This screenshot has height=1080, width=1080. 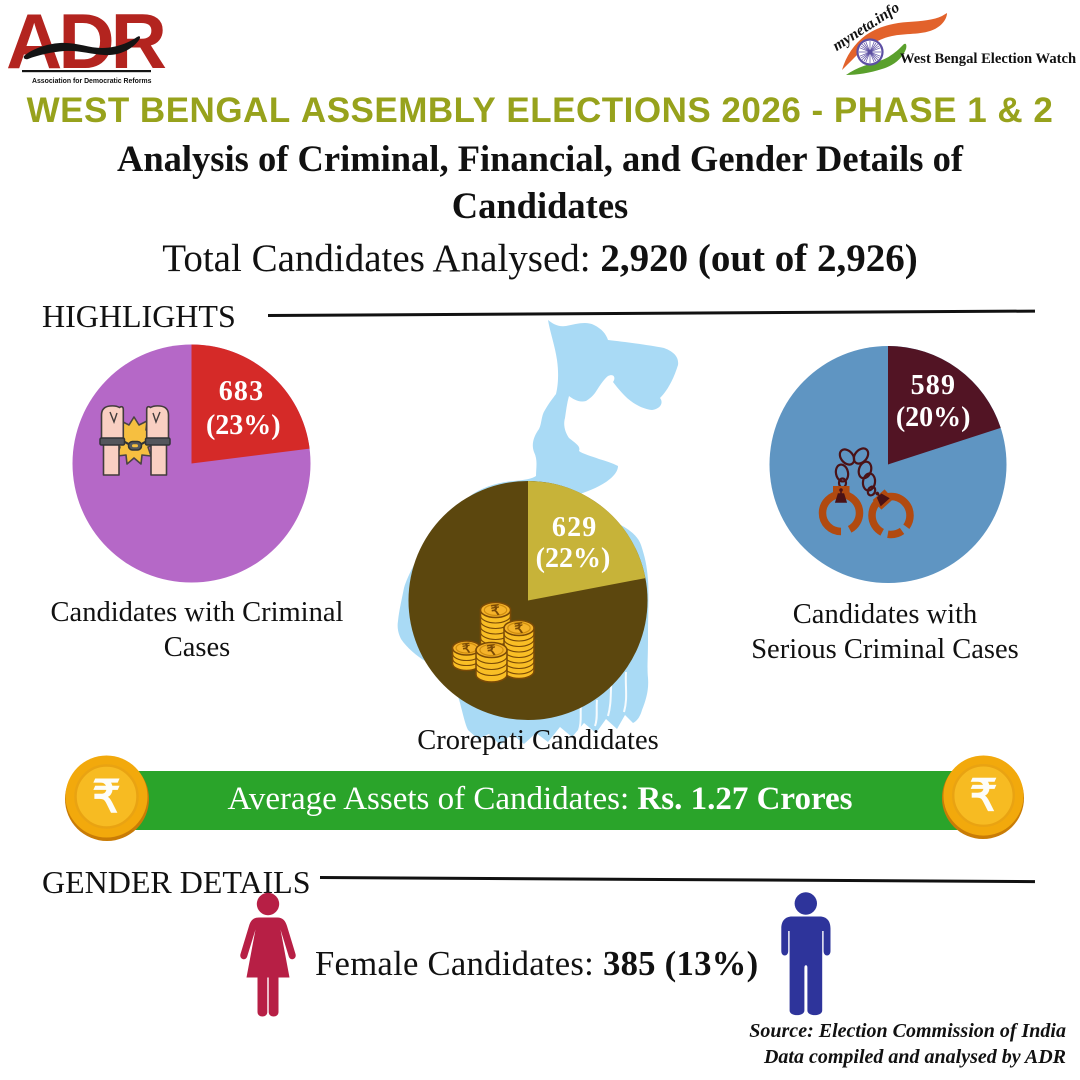 What do you see at coordinates (933, 417) in the screenshot?
I see `svg-text: (20%)` at bounding box center [933, 417].